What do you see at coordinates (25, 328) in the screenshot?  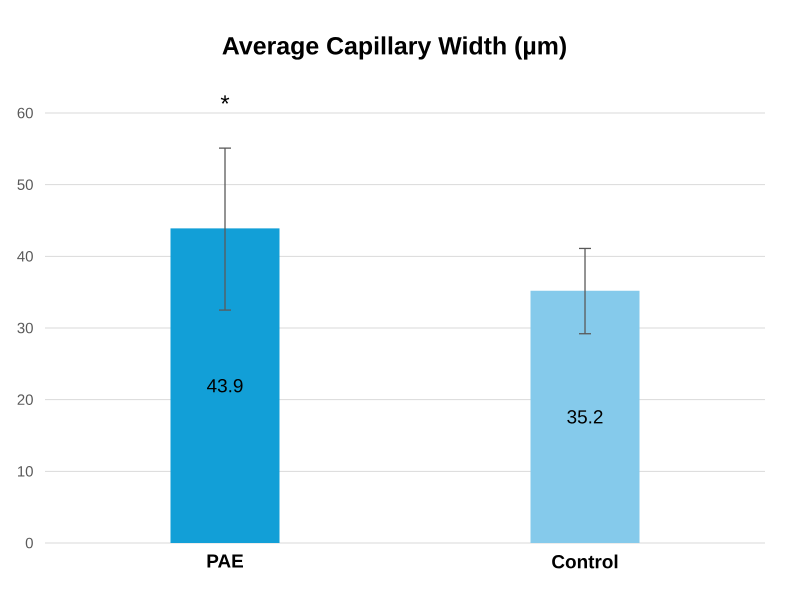 I see `y-tick-label: 30` at bounding box center [25, 328].